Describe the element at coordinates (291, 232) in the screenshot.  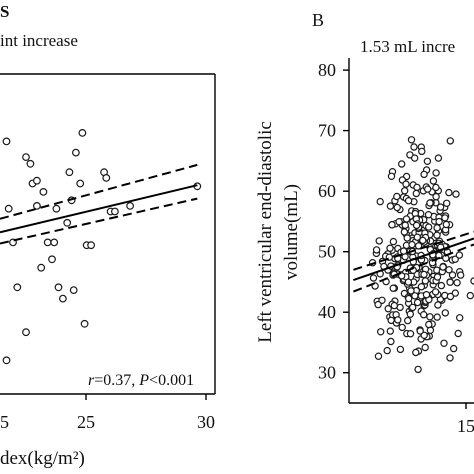
I see `panel-b-y-axis-label-line-2: volume(mL)` at that location.